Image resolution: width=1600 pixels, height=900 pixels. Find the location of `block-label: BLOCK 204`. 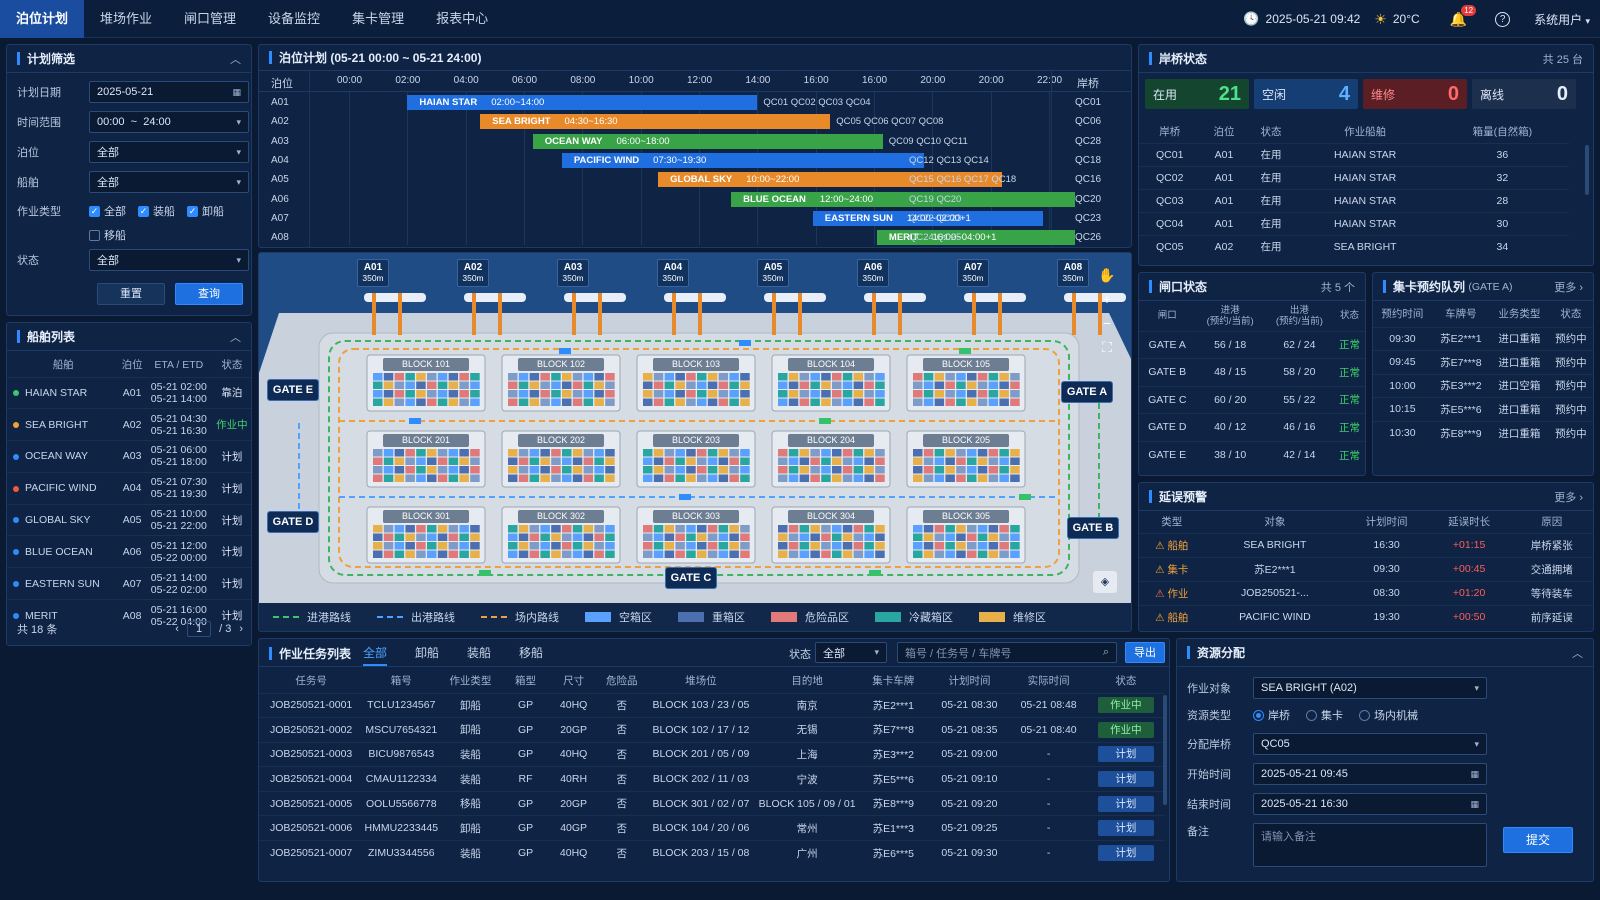

block-label: BLOCK 204 is located at coordinates (831, 440).